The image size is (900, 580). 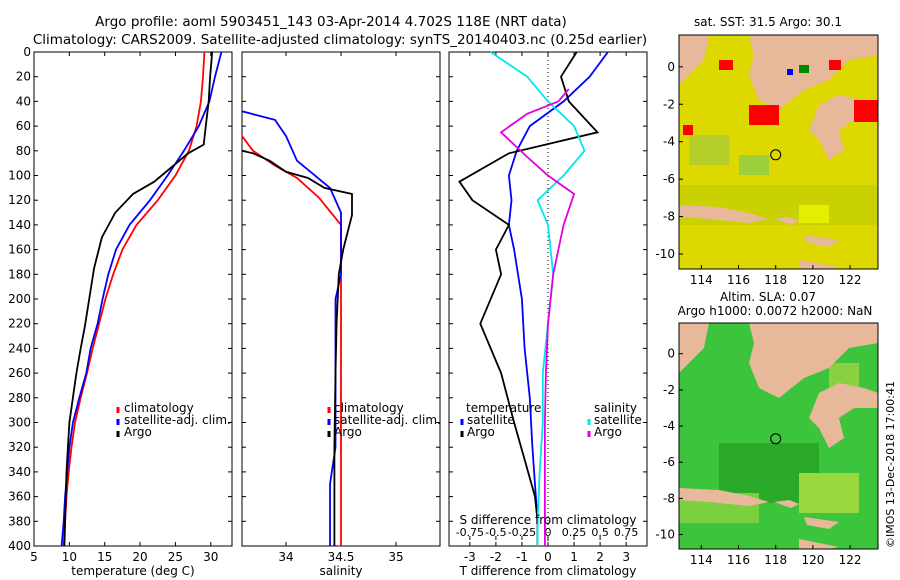 What do you see at coordinates (19, 348) in the screenshot?
I see `depth-tick-label: 240` at bounding box center [19, 348].